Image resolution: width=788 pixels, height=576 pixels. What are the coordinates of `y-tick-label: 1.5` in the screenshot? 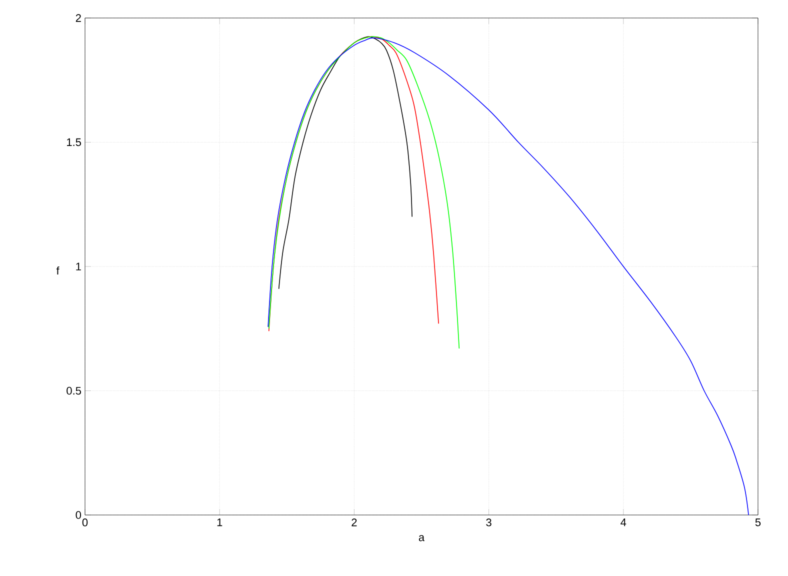 It's located at (74, 142).